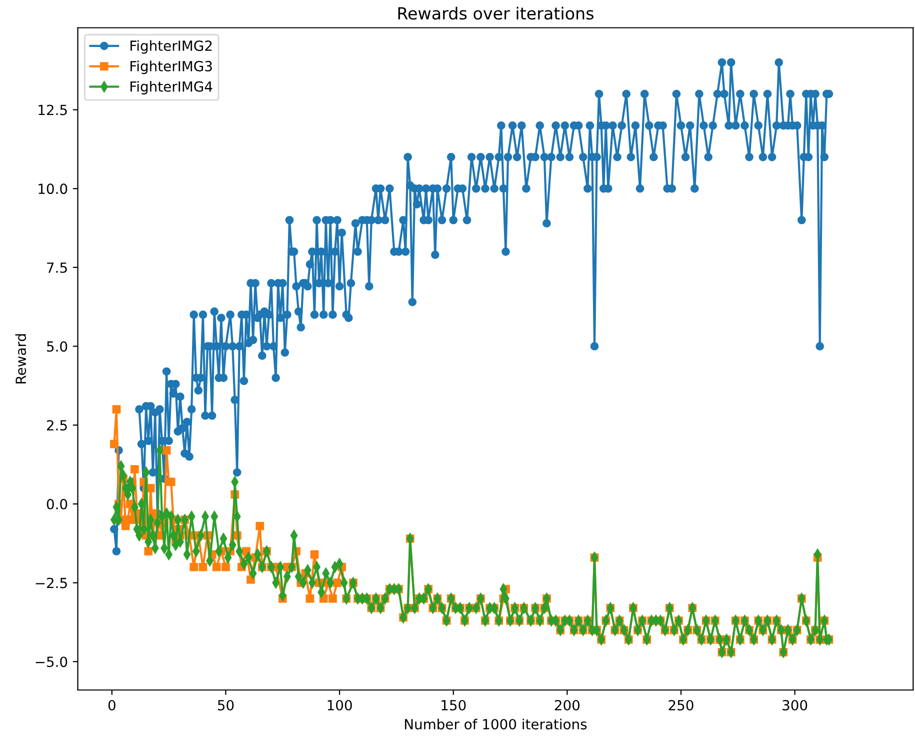 The width and height of the screenshot is (915, 750). What do you see at coordinates (340, 705) in the screenshot?
I see `x-tick-label: 100` at bounding box center [340, 705].